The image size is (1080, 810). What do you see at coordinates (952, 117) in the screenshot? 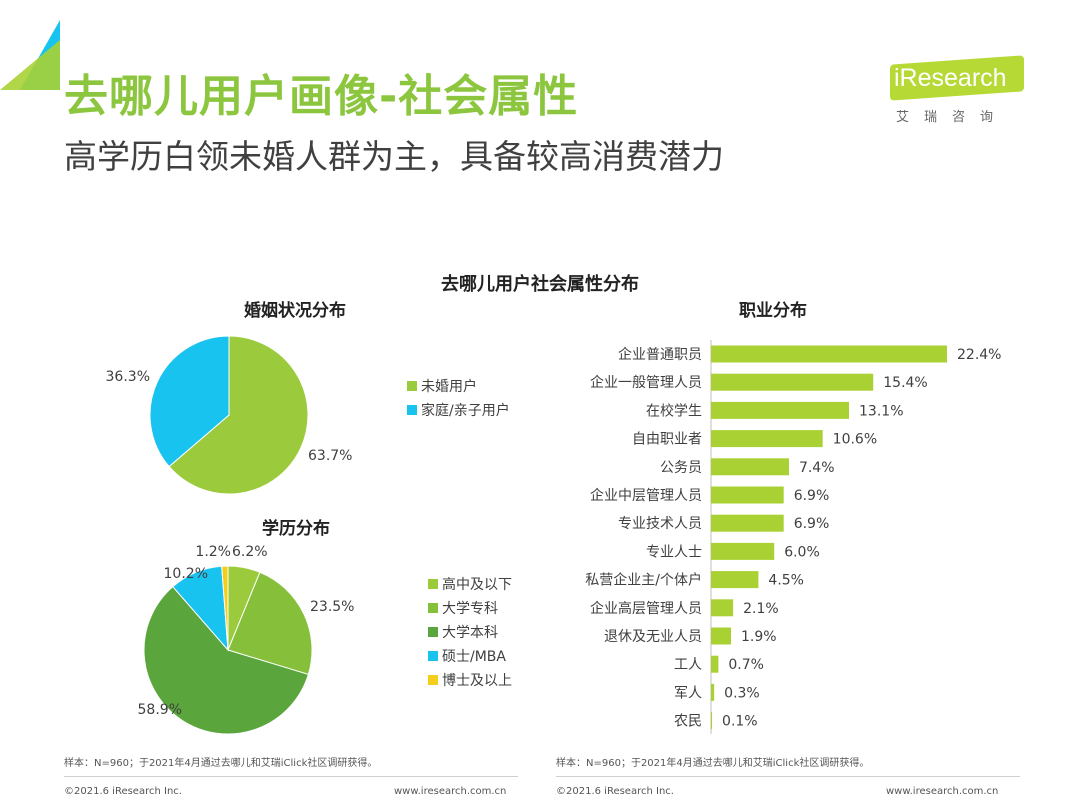
I see `logo-brand-cn: 艾瑞咨询` at bounding box center [952, 117].